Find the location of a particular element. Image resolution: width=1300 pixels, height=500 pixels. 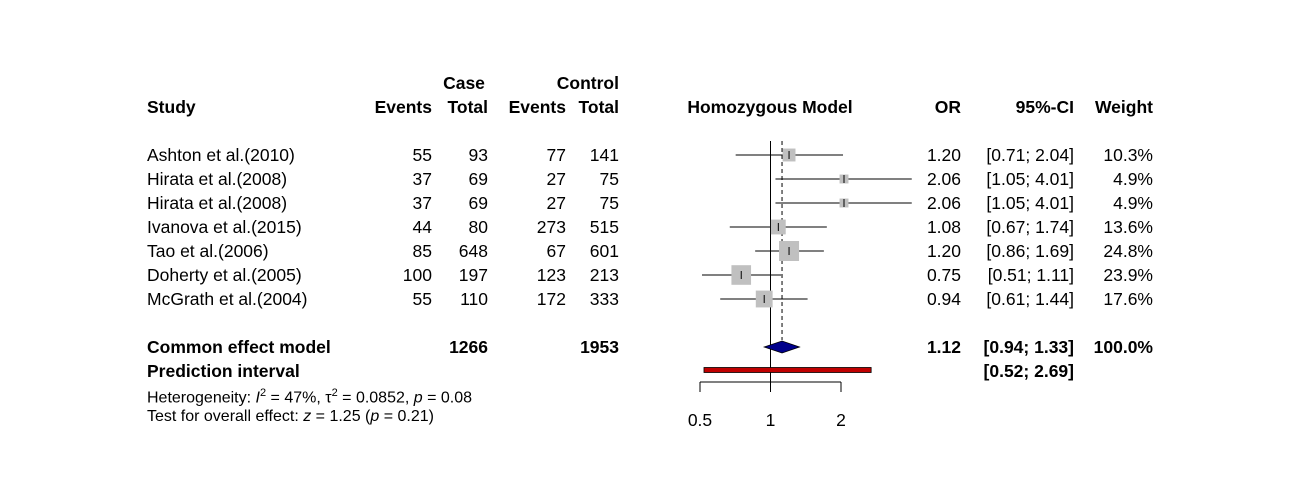

tau-value: = 0.0852, is located at coordinates (375, 398).